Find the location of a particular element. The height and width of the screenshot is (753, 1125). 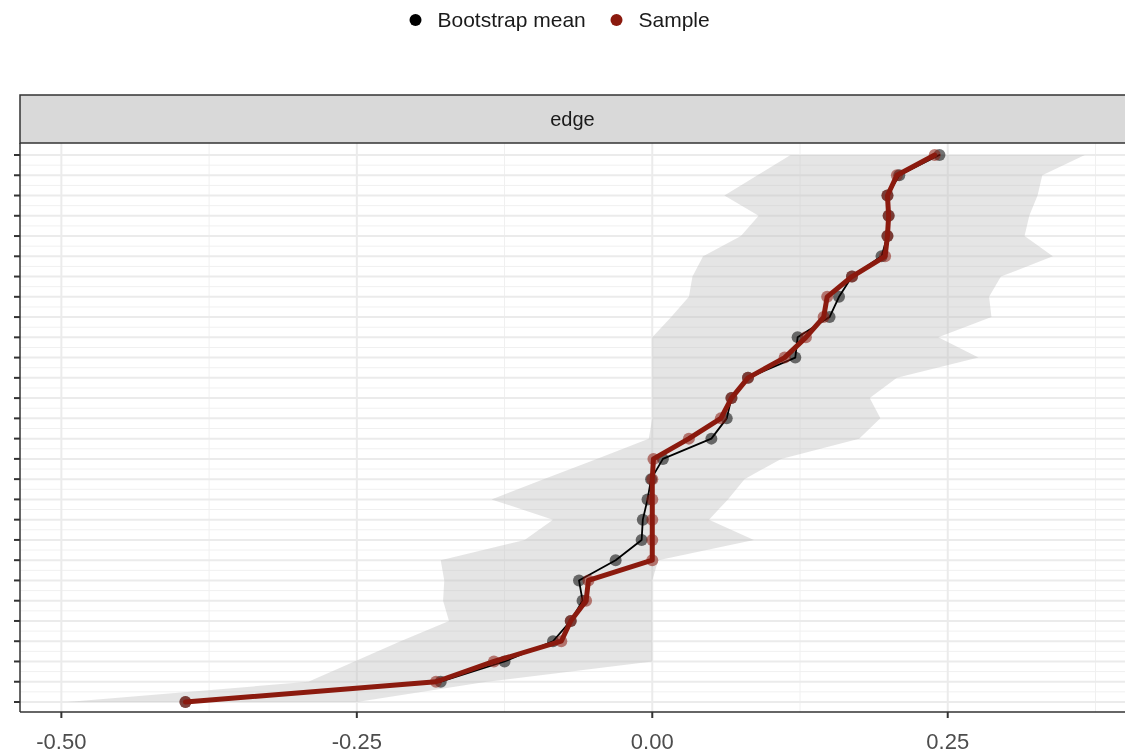

x-tick-label: -0.25 is located at coordinates (356, 741).